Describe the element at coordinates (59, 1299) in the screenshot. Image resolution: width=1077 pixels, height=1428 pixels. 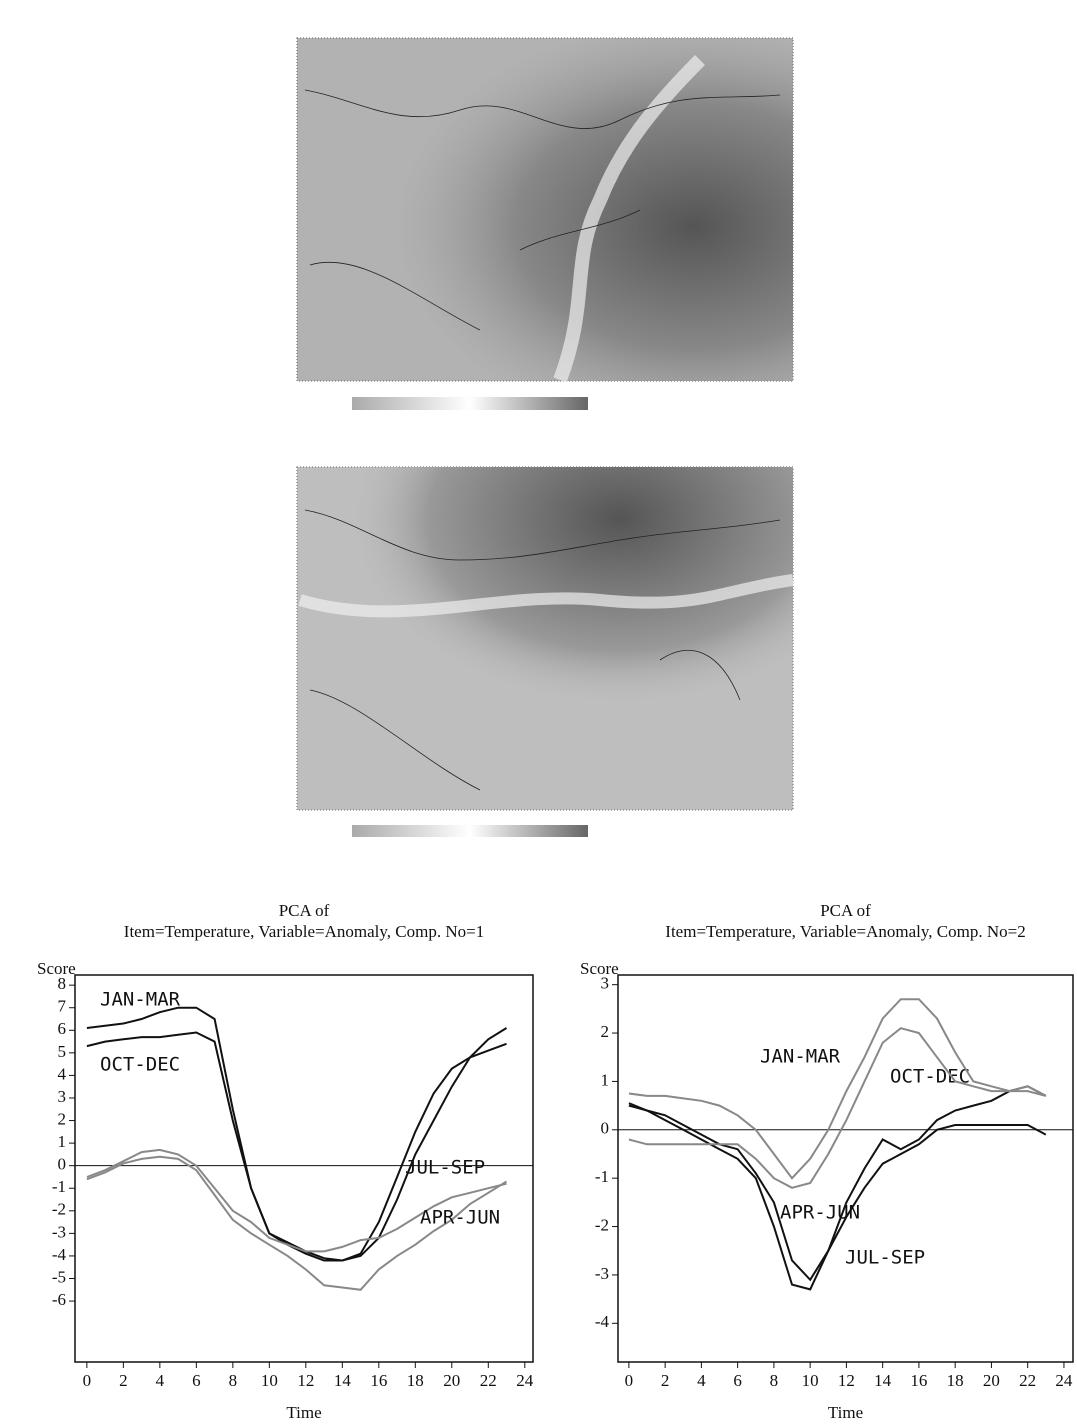
I see `y-tick-label: -6` at that location.